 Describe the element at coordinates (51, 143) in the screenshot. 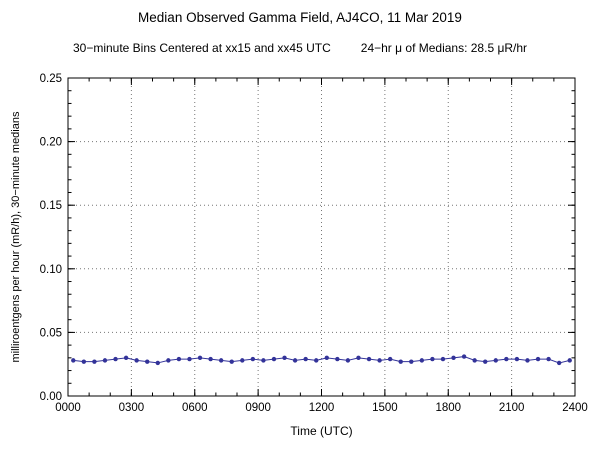

I see `y-tick-label: 0.20` at that location.